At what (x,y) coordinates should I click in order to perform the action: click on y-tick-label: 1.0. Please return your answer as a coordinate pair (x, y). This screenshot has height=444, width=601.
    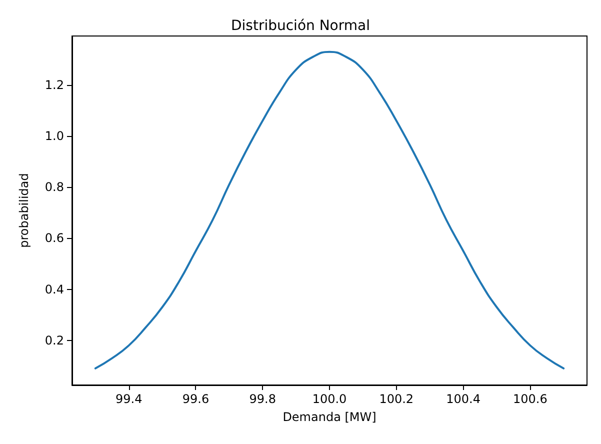
    Looking at the image, I should click on (54, 136).